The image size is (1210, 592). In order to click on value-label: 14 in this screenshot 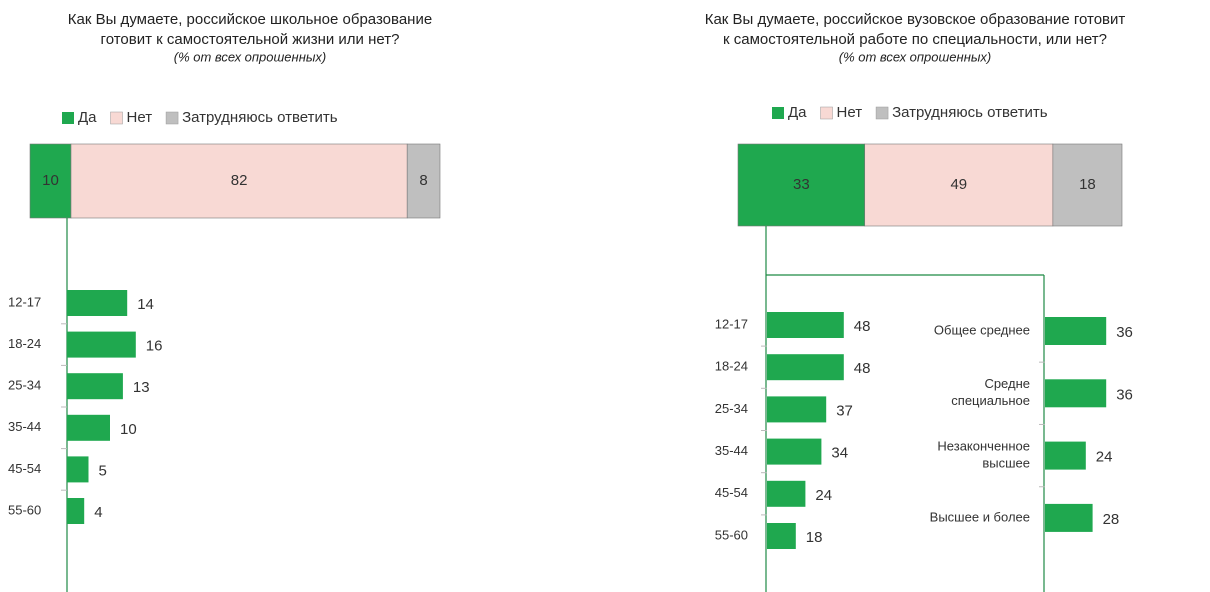, I will do `click(145, 304)`.